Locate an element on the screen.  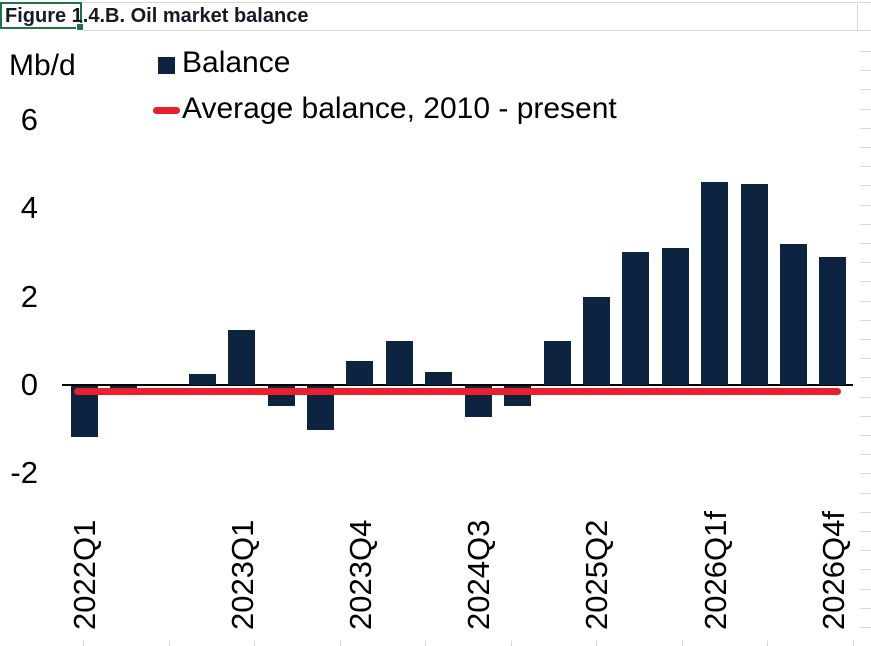
x-axis-tick-label: 2026Q1f is located at coordinates (715, 570).